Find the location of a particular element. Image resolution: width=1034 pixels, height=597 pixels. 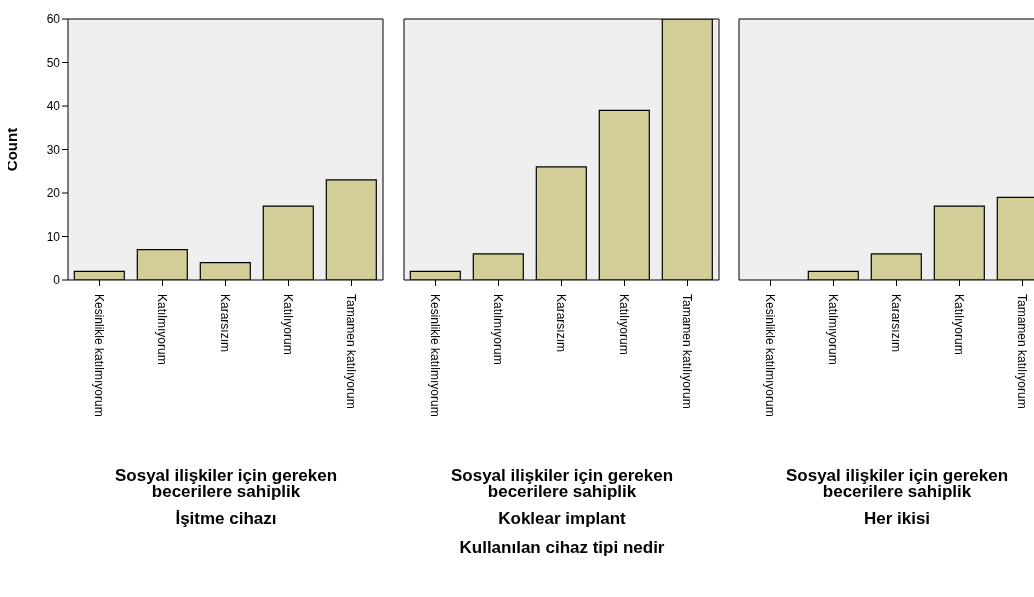

y-tick-label: 40 is located at coordinates (53, 106).